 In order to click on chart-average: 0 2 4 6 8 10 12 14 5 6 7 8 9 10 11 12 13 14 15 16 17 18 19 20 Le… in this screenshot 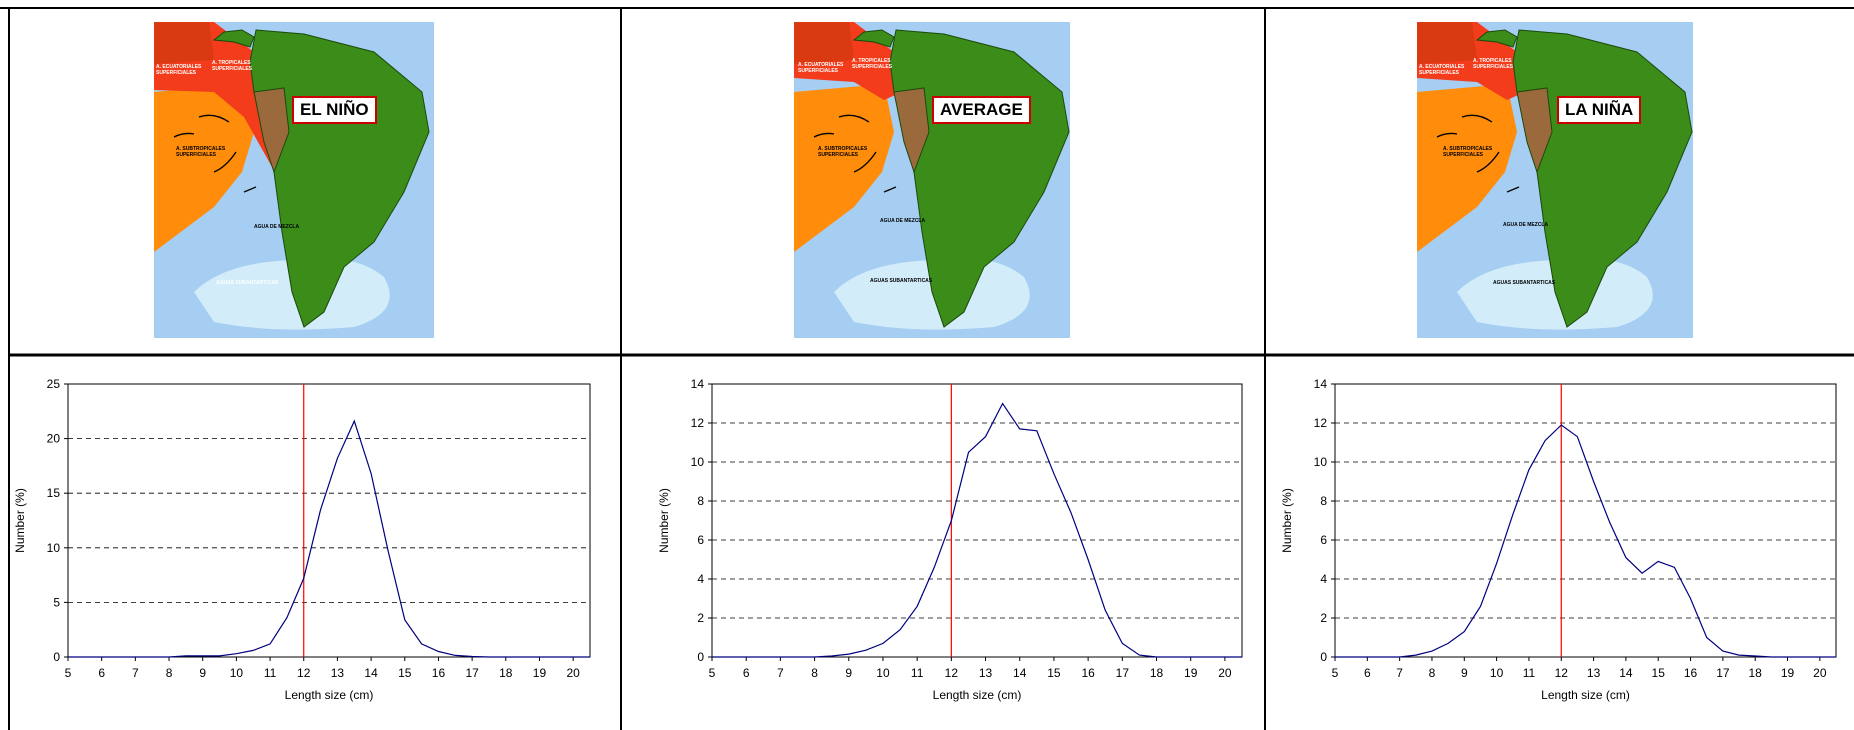, I will do `click(950, 539)`.